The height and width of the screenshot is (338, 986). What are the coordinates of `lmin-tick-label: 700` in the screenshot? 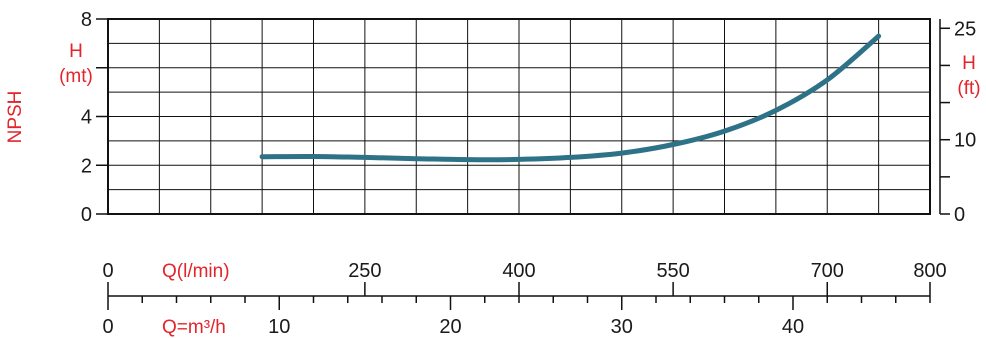 It's located at (827, 271).